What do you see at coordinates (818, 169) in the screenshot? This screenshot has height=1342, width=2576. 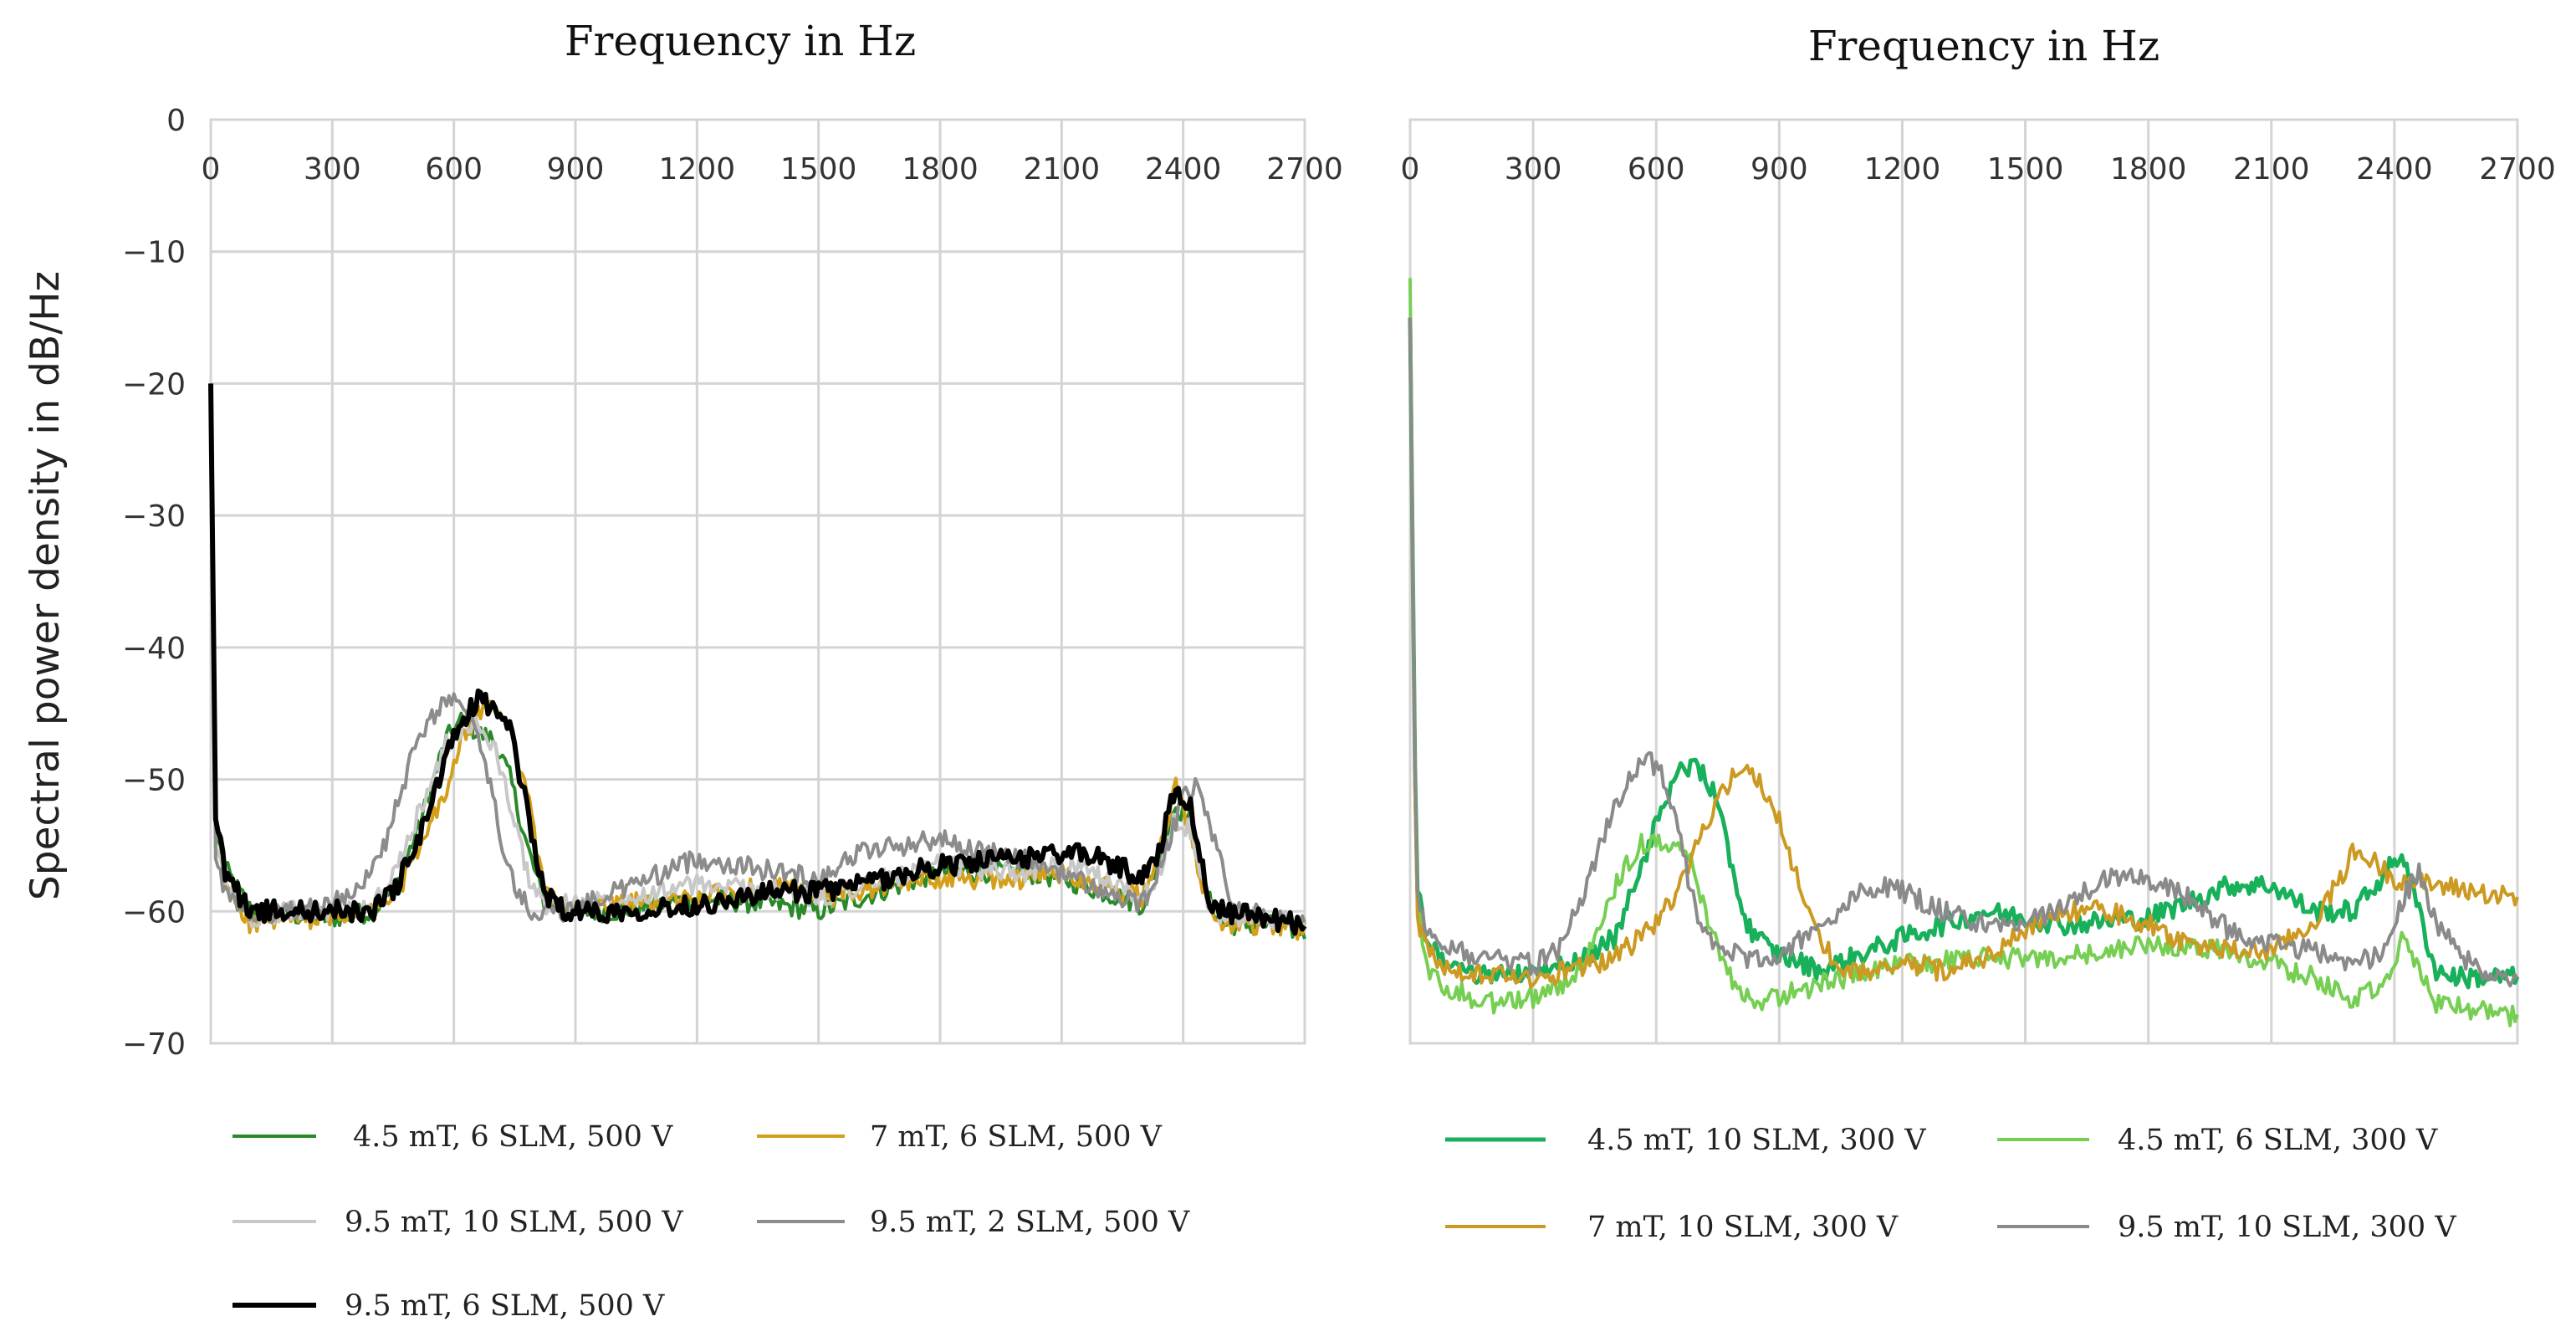 I see `left-x-tick-label: 1500` at bounding box center [818, 169].